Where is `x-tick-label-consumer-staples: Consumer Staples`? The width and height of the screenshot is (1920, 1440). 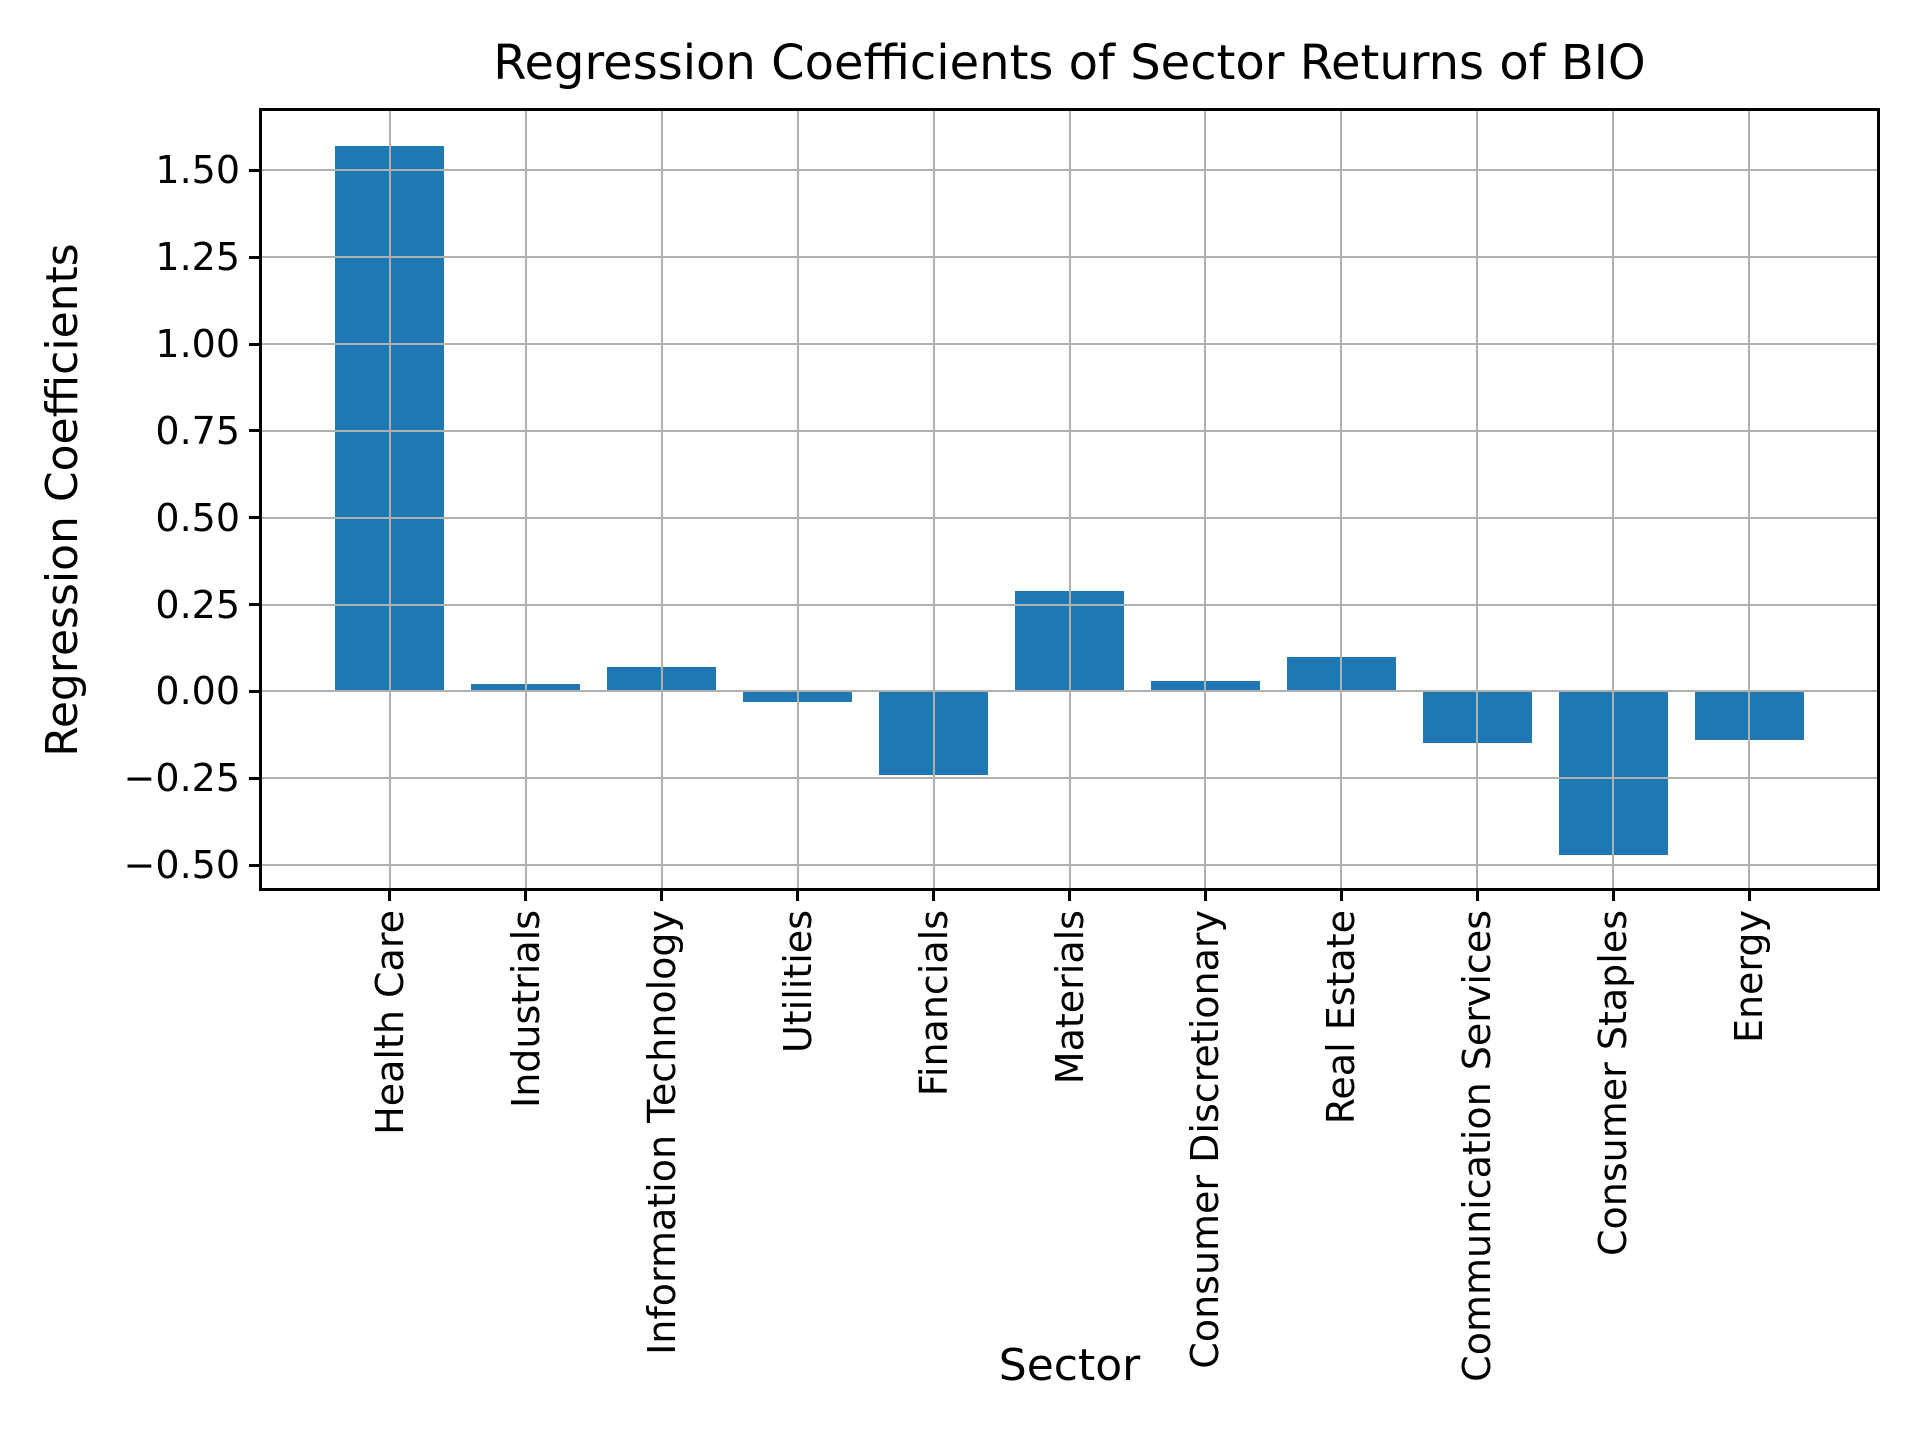
x-tick-label-consumer-staples: Consumer Staples is located at coordinates (1613, 1083).